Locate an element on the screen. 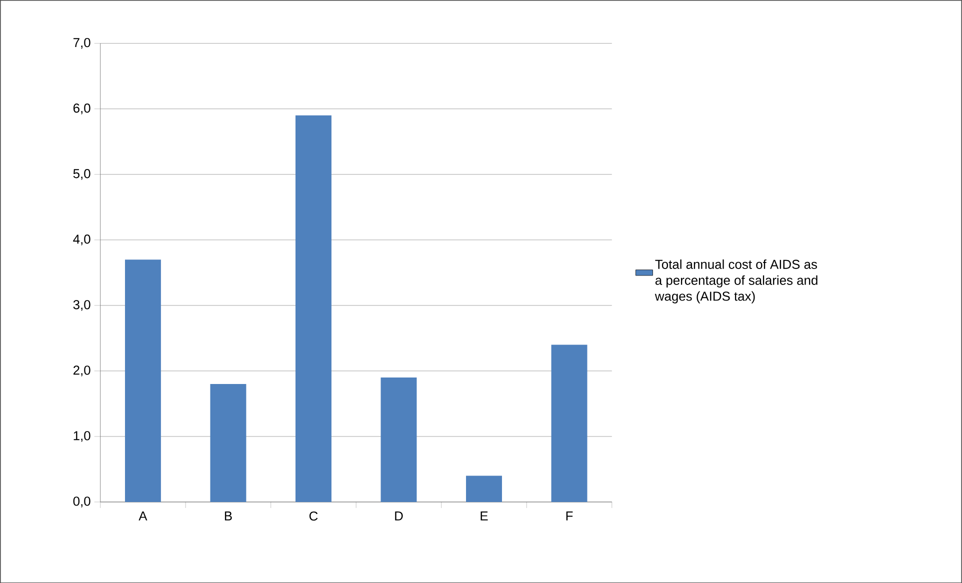 The height and width of the screenshot is (583, 962). x-tick-label: B is located at coordinates (228, 515).